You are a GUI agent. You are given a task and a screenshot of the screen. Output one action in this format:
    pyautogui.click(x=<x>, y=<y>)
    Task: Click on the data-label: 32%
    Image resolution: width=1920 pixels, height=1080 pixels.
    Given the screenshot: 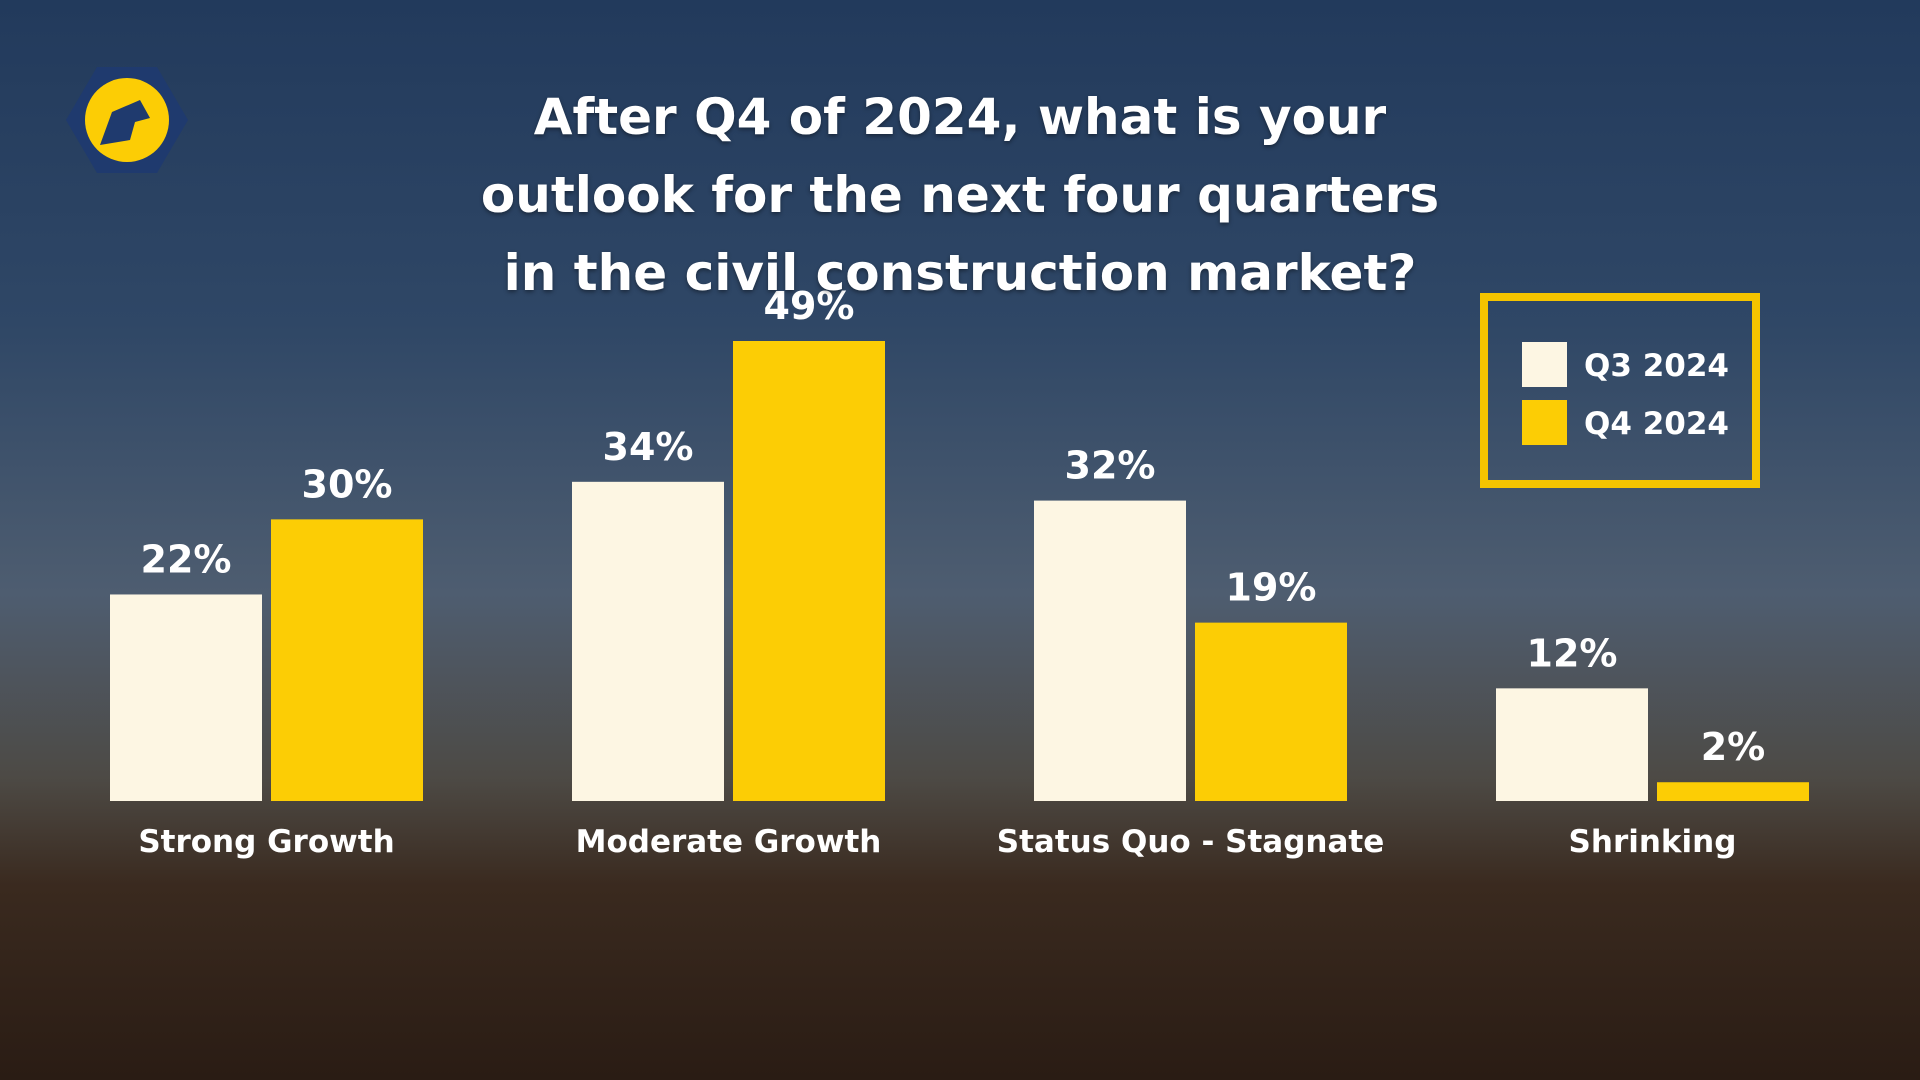 What is the action you would take?
    pyautogui.click(x=1110, y=466)
    